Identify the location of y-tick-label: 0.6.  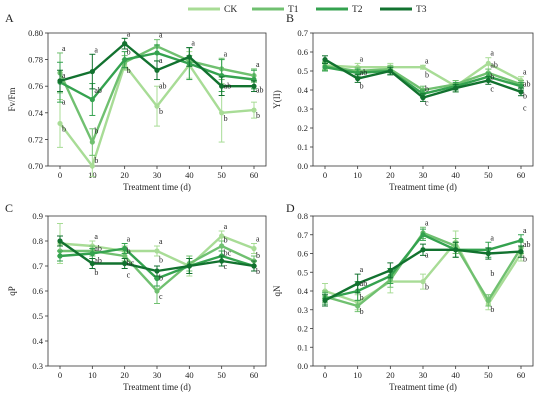
(302, 254).